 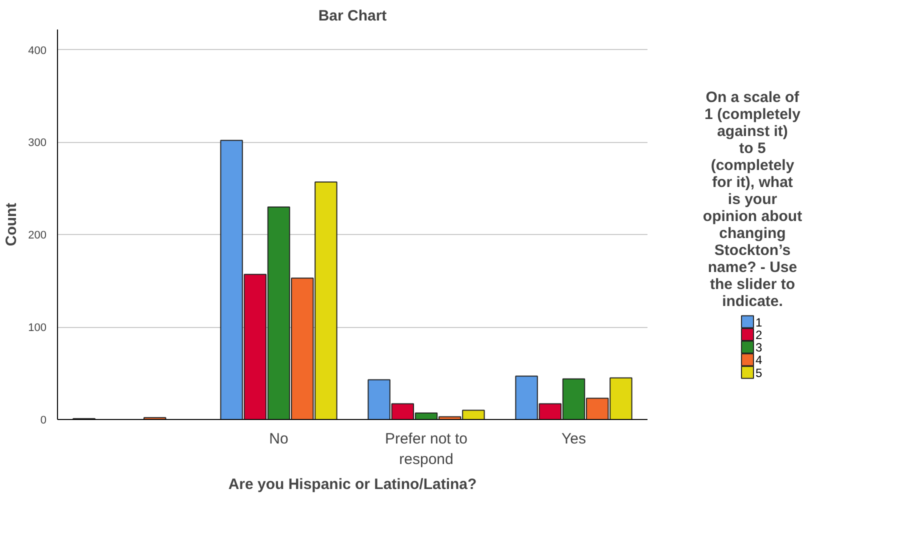 I want to click on x-tick-label: No, so click(x=278, y=439).